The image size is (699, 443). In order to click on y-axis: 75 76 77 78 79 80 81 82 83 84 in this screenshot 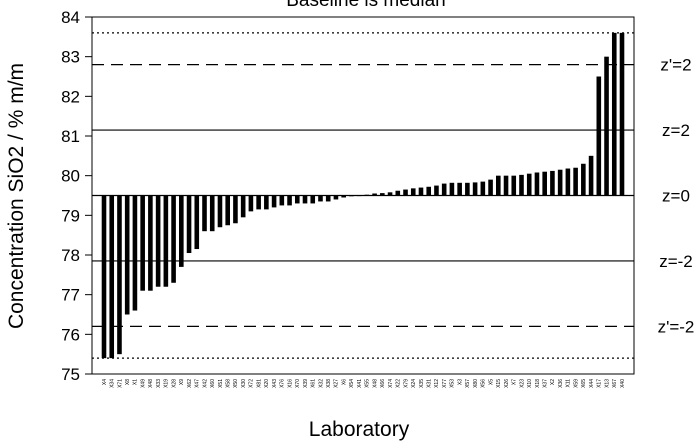, I will do `click(76, 196)`.